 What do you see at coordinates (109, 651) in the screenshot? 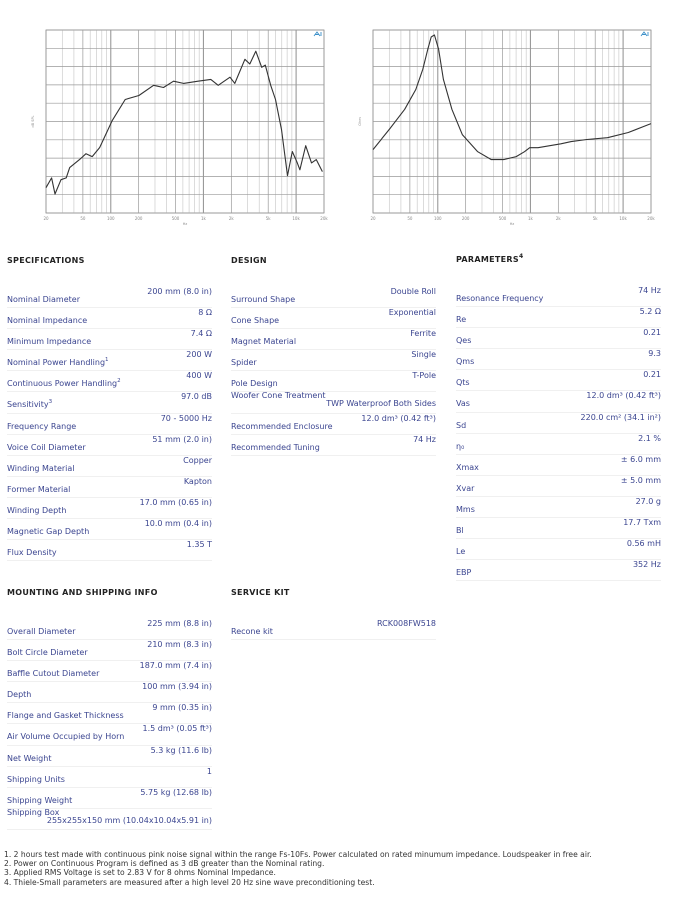
I see `table-row: Bolt Circle Diameter 210 mm (8.3 in)` at bounding box center [109, 651].